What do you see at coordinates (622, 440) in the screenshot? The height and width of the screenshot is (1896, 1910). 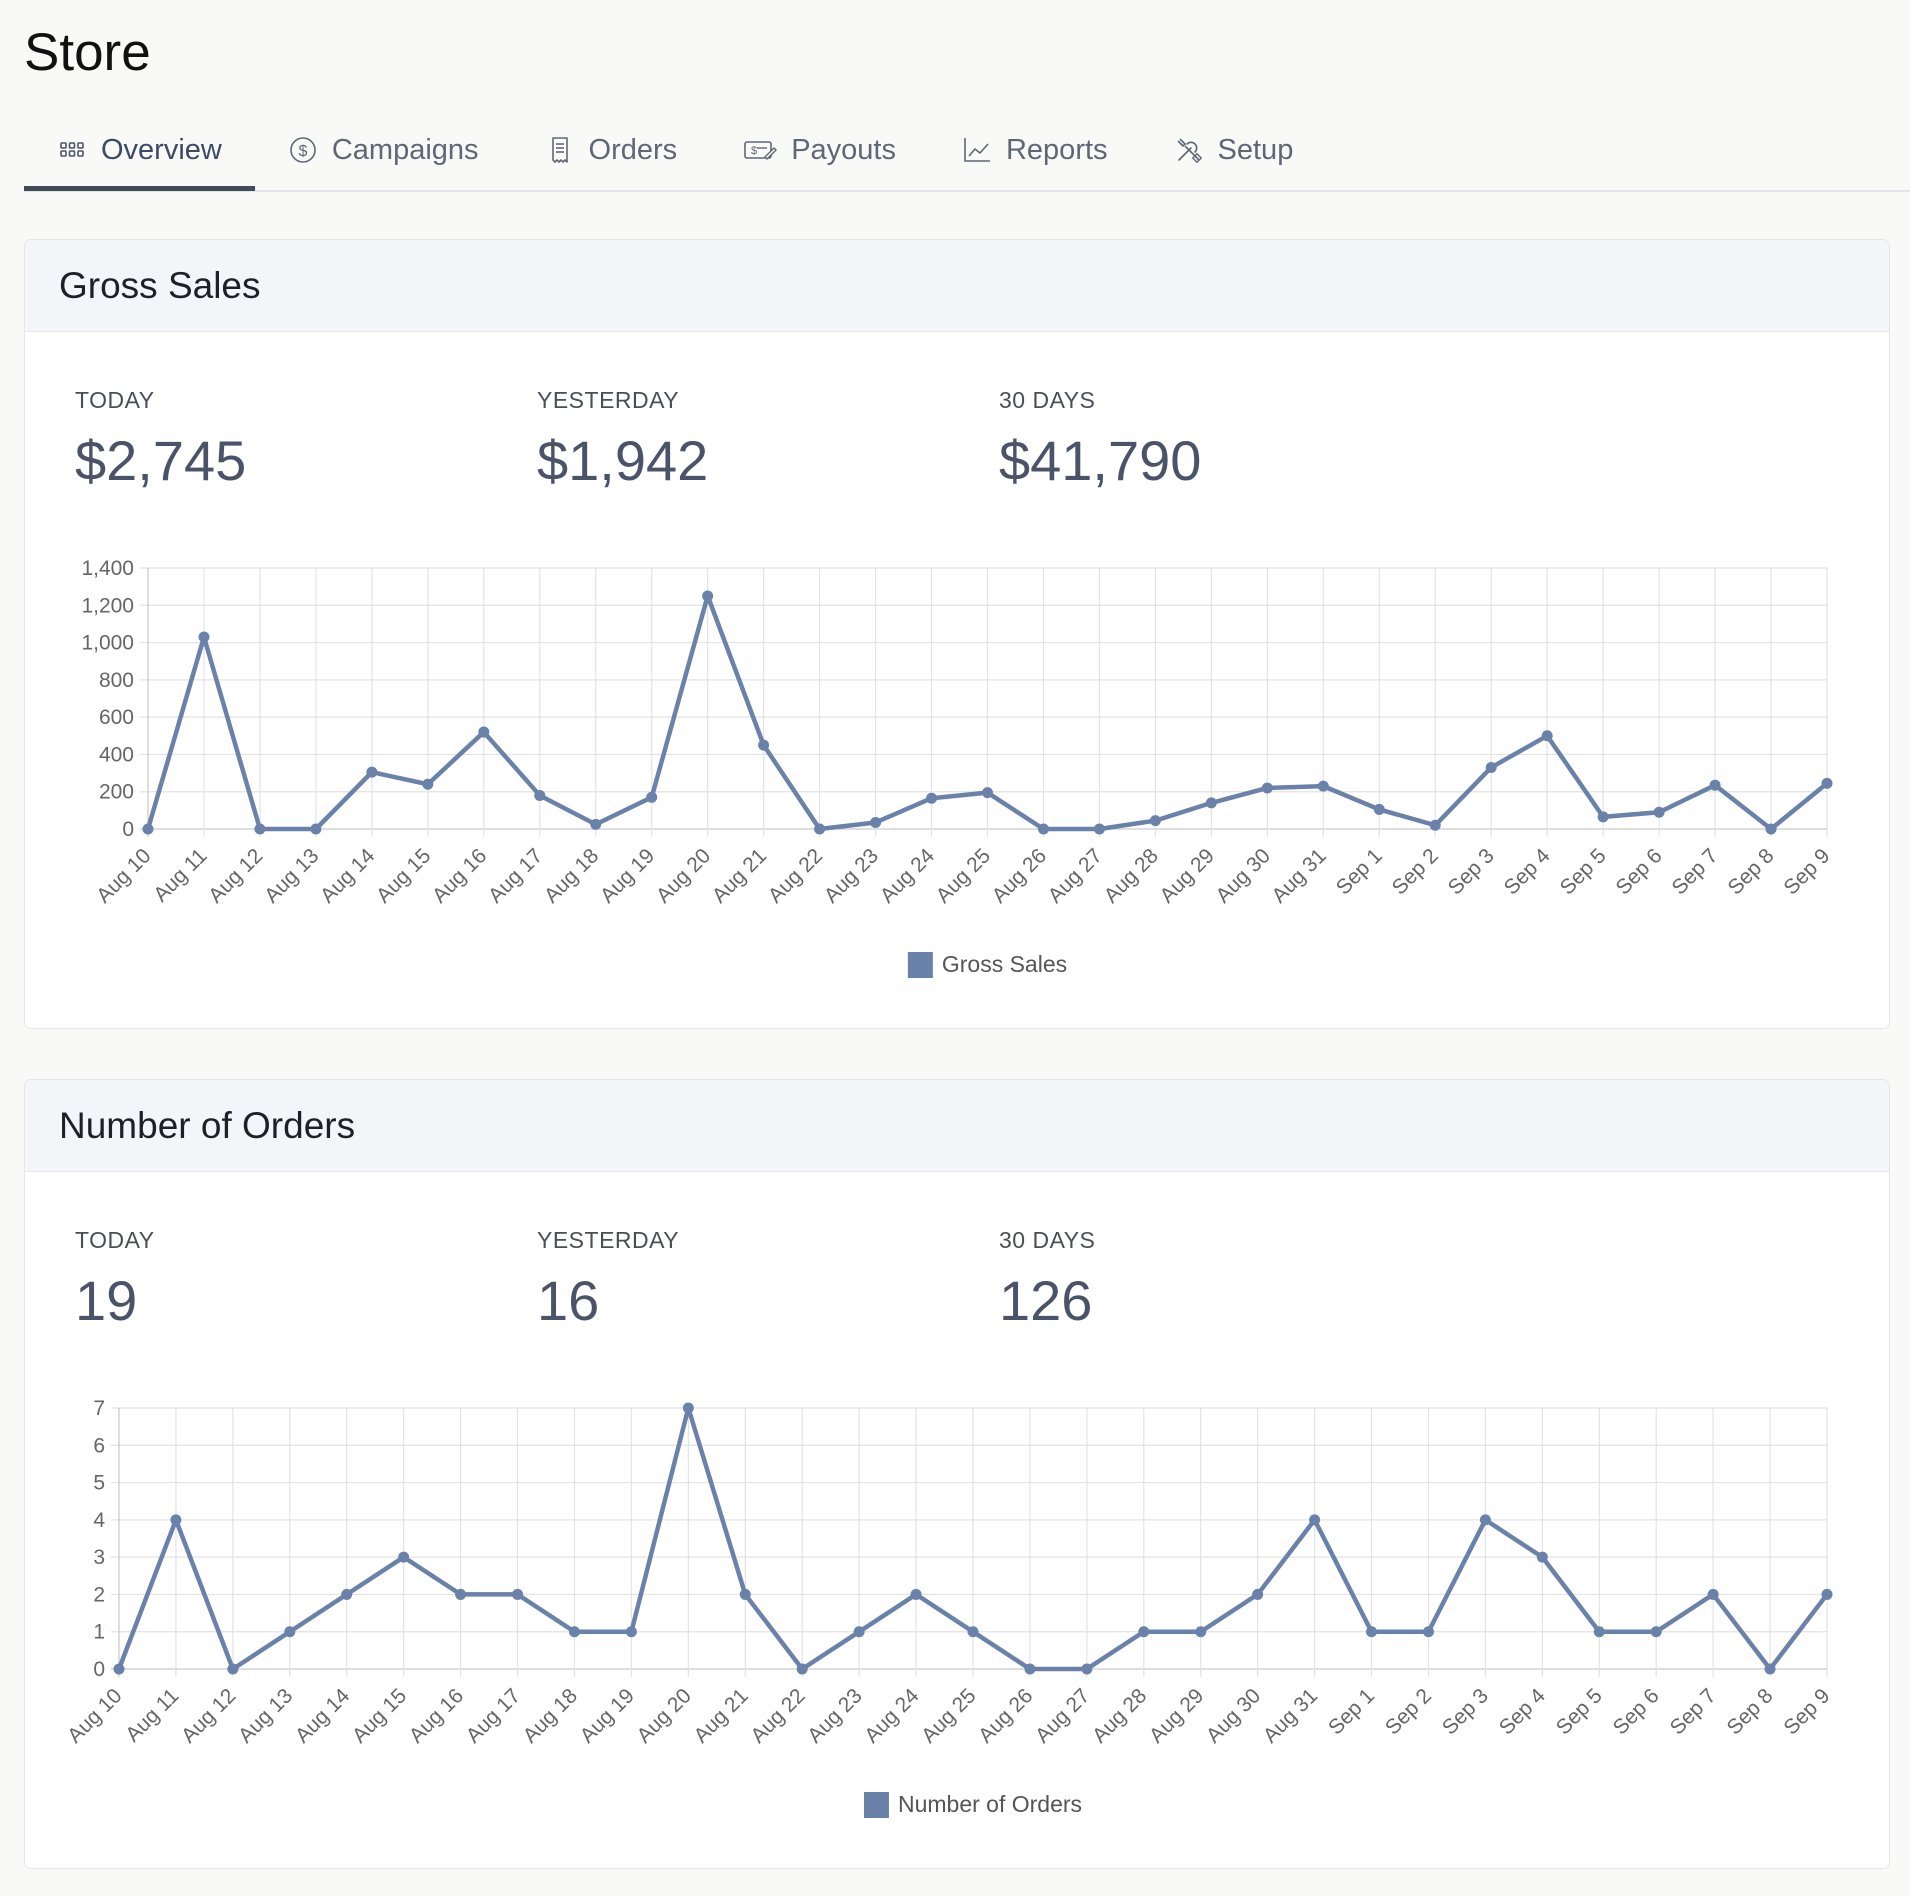 I see `stat-yesterday: YESTERDAY $1,942` at bounding box center [622, 440].